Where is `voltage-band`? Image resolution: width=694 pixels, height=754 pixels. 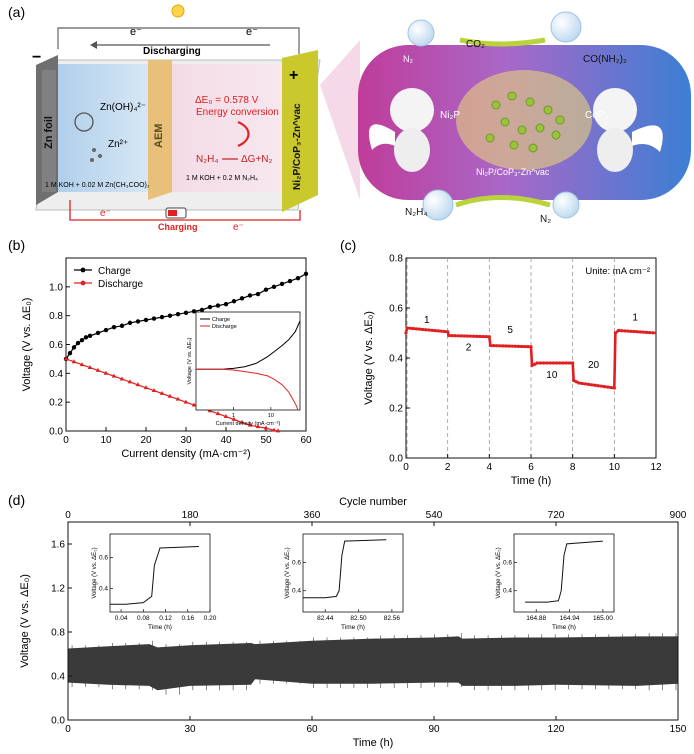 voltage-band is located at coordinates (373, 663).